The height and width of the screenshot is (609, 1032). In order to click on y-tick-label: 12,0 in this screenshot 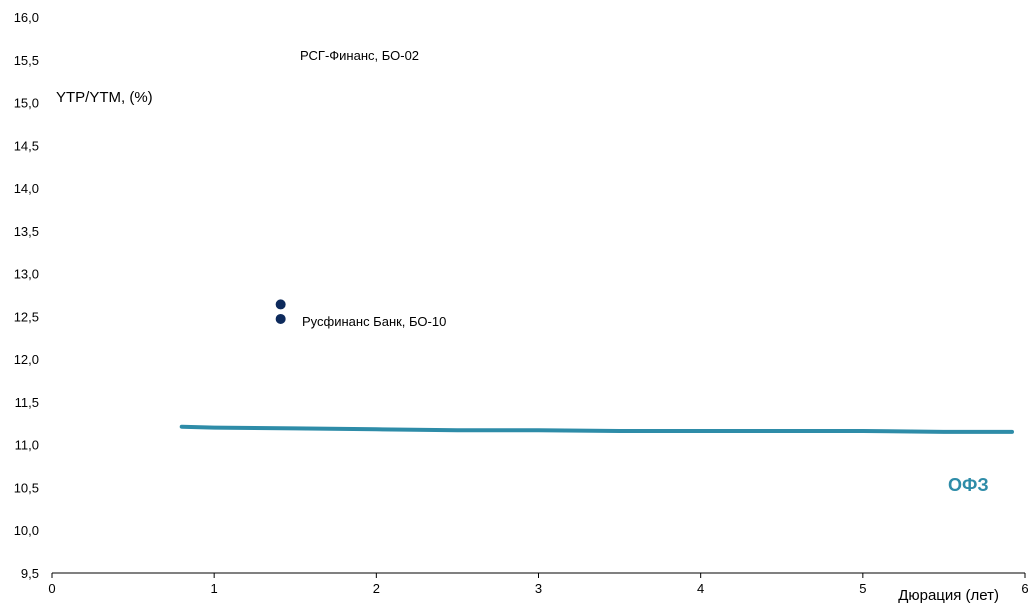, I will do `click(26, 359)`.